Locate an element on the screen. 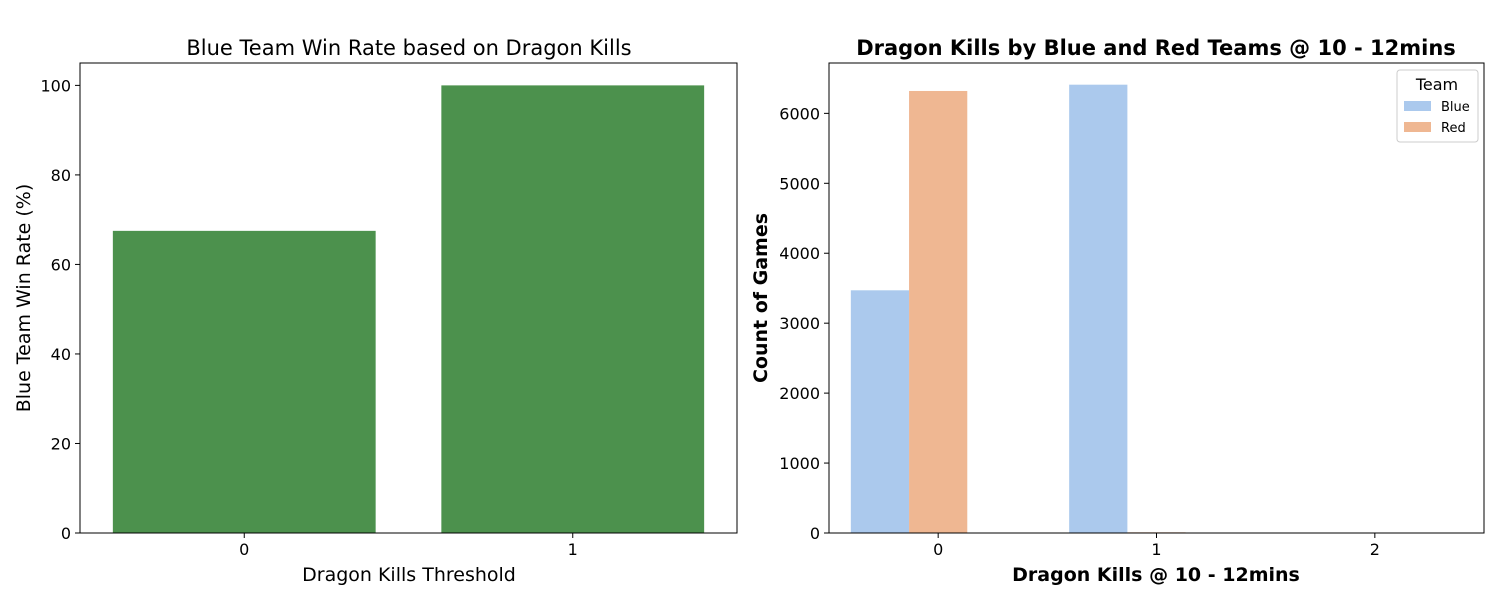 Image resolution: width=1500 pixels, height=600 pixels. x-tick-label: 2 is located at coordinates (1375, 549).